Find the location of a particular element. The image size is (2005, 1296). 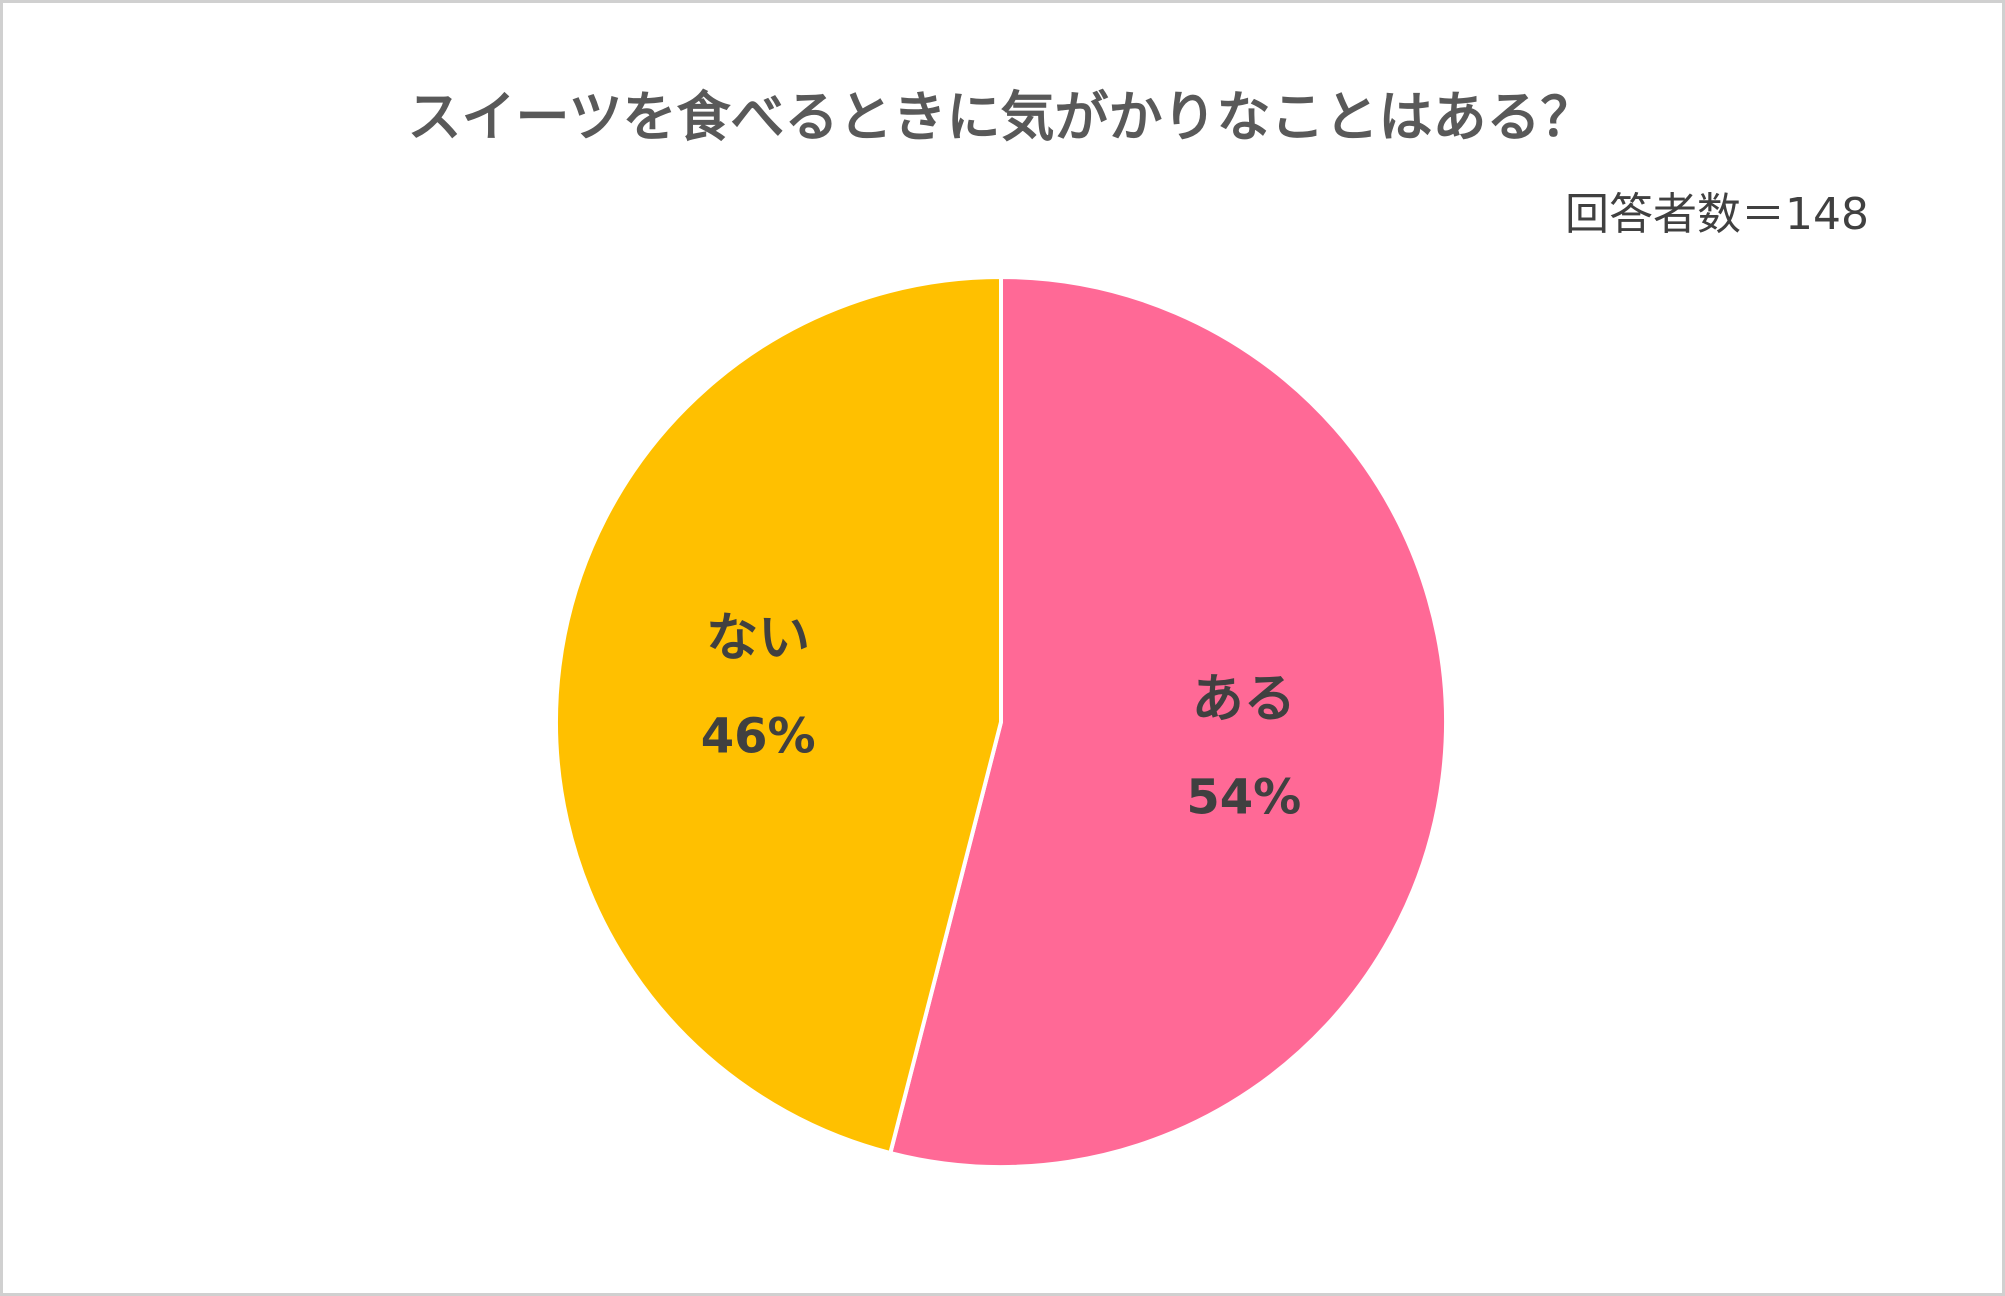

slice-label: ある is located at coordinates (1244, 700).